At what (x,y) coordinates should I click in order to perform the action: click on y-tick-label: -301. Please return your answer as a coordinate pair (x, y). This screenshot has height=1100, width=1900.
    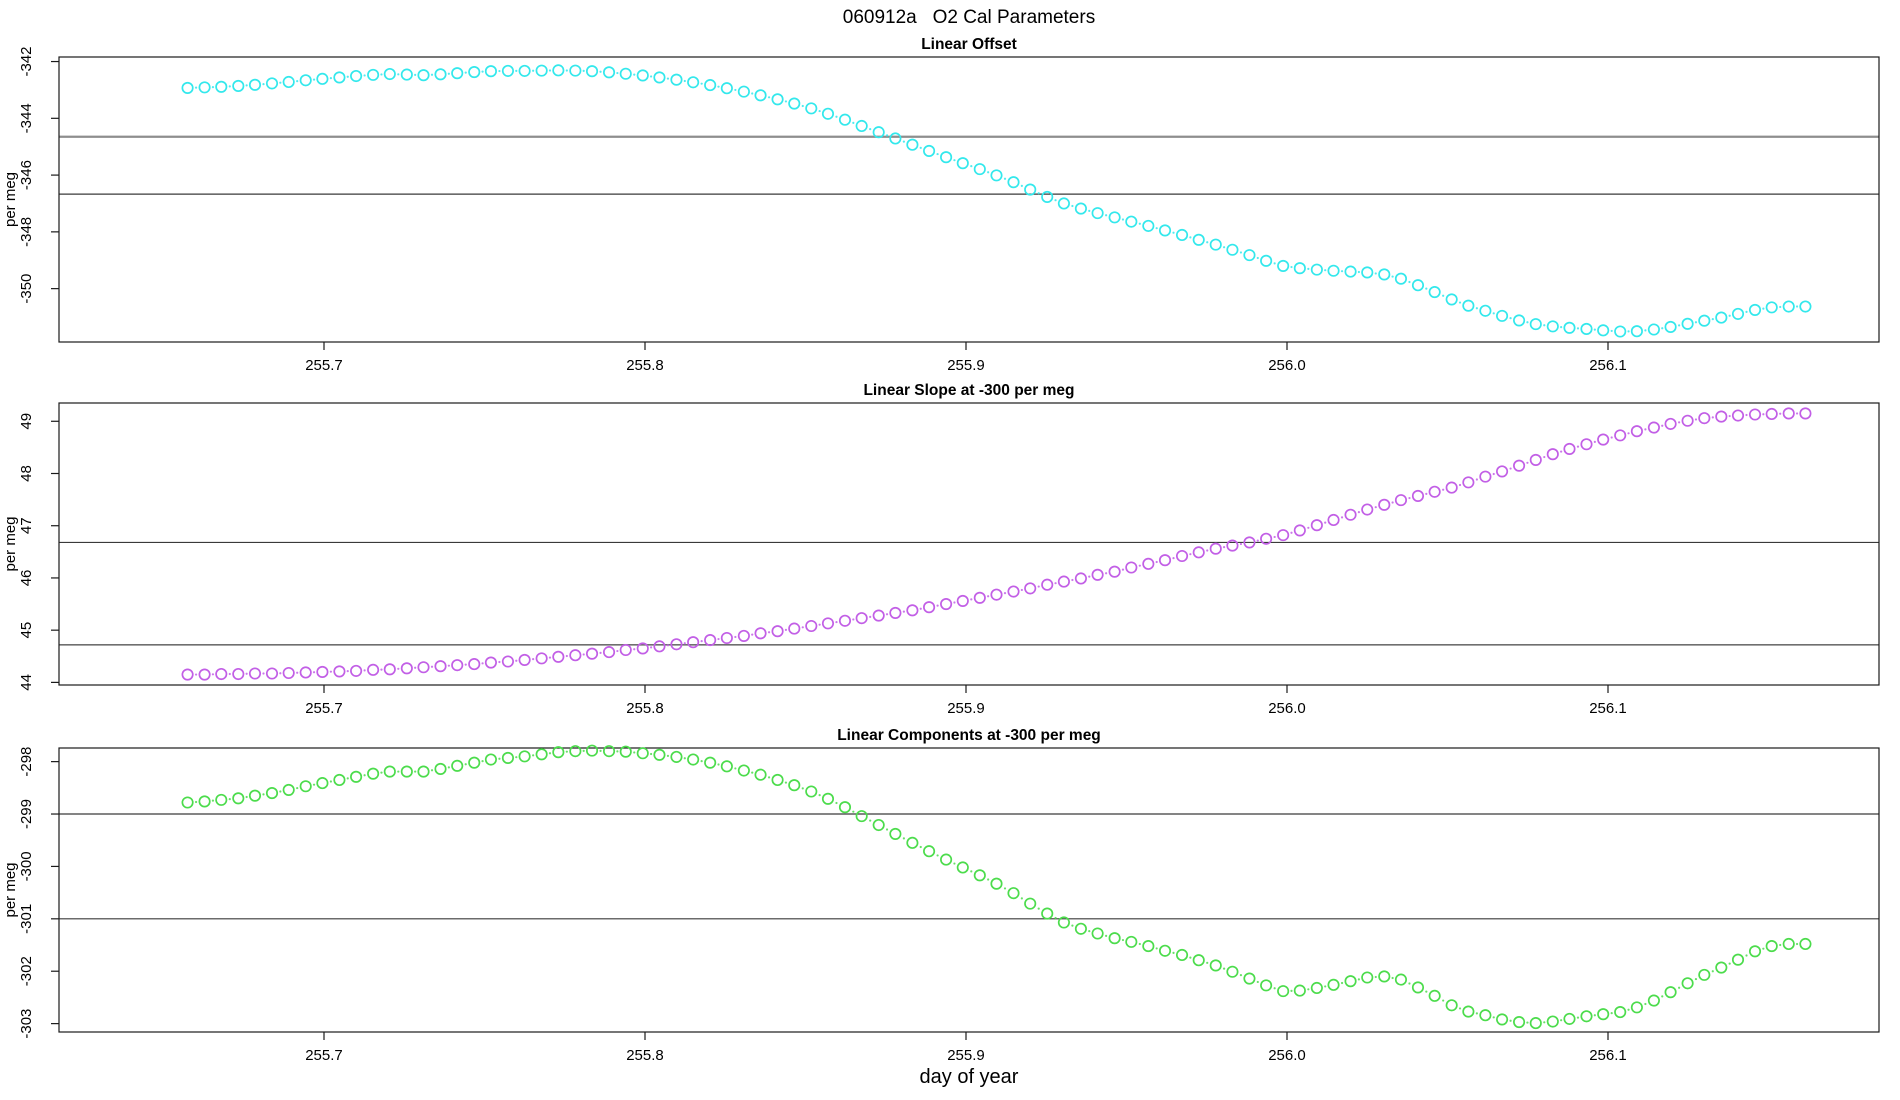
    Looking at the image, I should click on (26, 919).